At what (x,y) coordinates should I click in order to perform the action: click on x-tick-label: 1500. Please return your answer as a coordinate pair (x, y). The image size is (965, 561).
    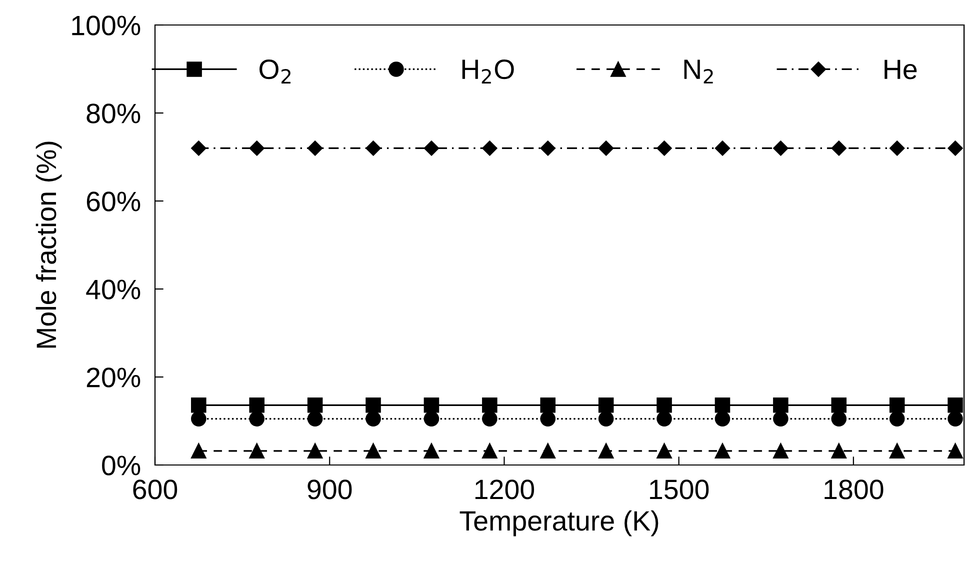
    Looking at the image, I should click on (679, 490).